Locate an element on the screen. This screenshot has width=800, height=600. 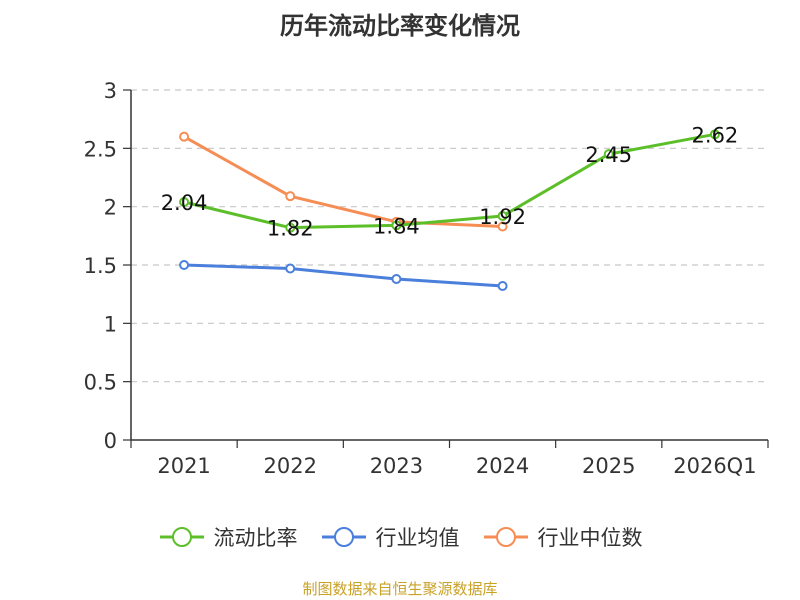
chart-title: 历年流动比率变化情况 is located at coordinates (400, 26).